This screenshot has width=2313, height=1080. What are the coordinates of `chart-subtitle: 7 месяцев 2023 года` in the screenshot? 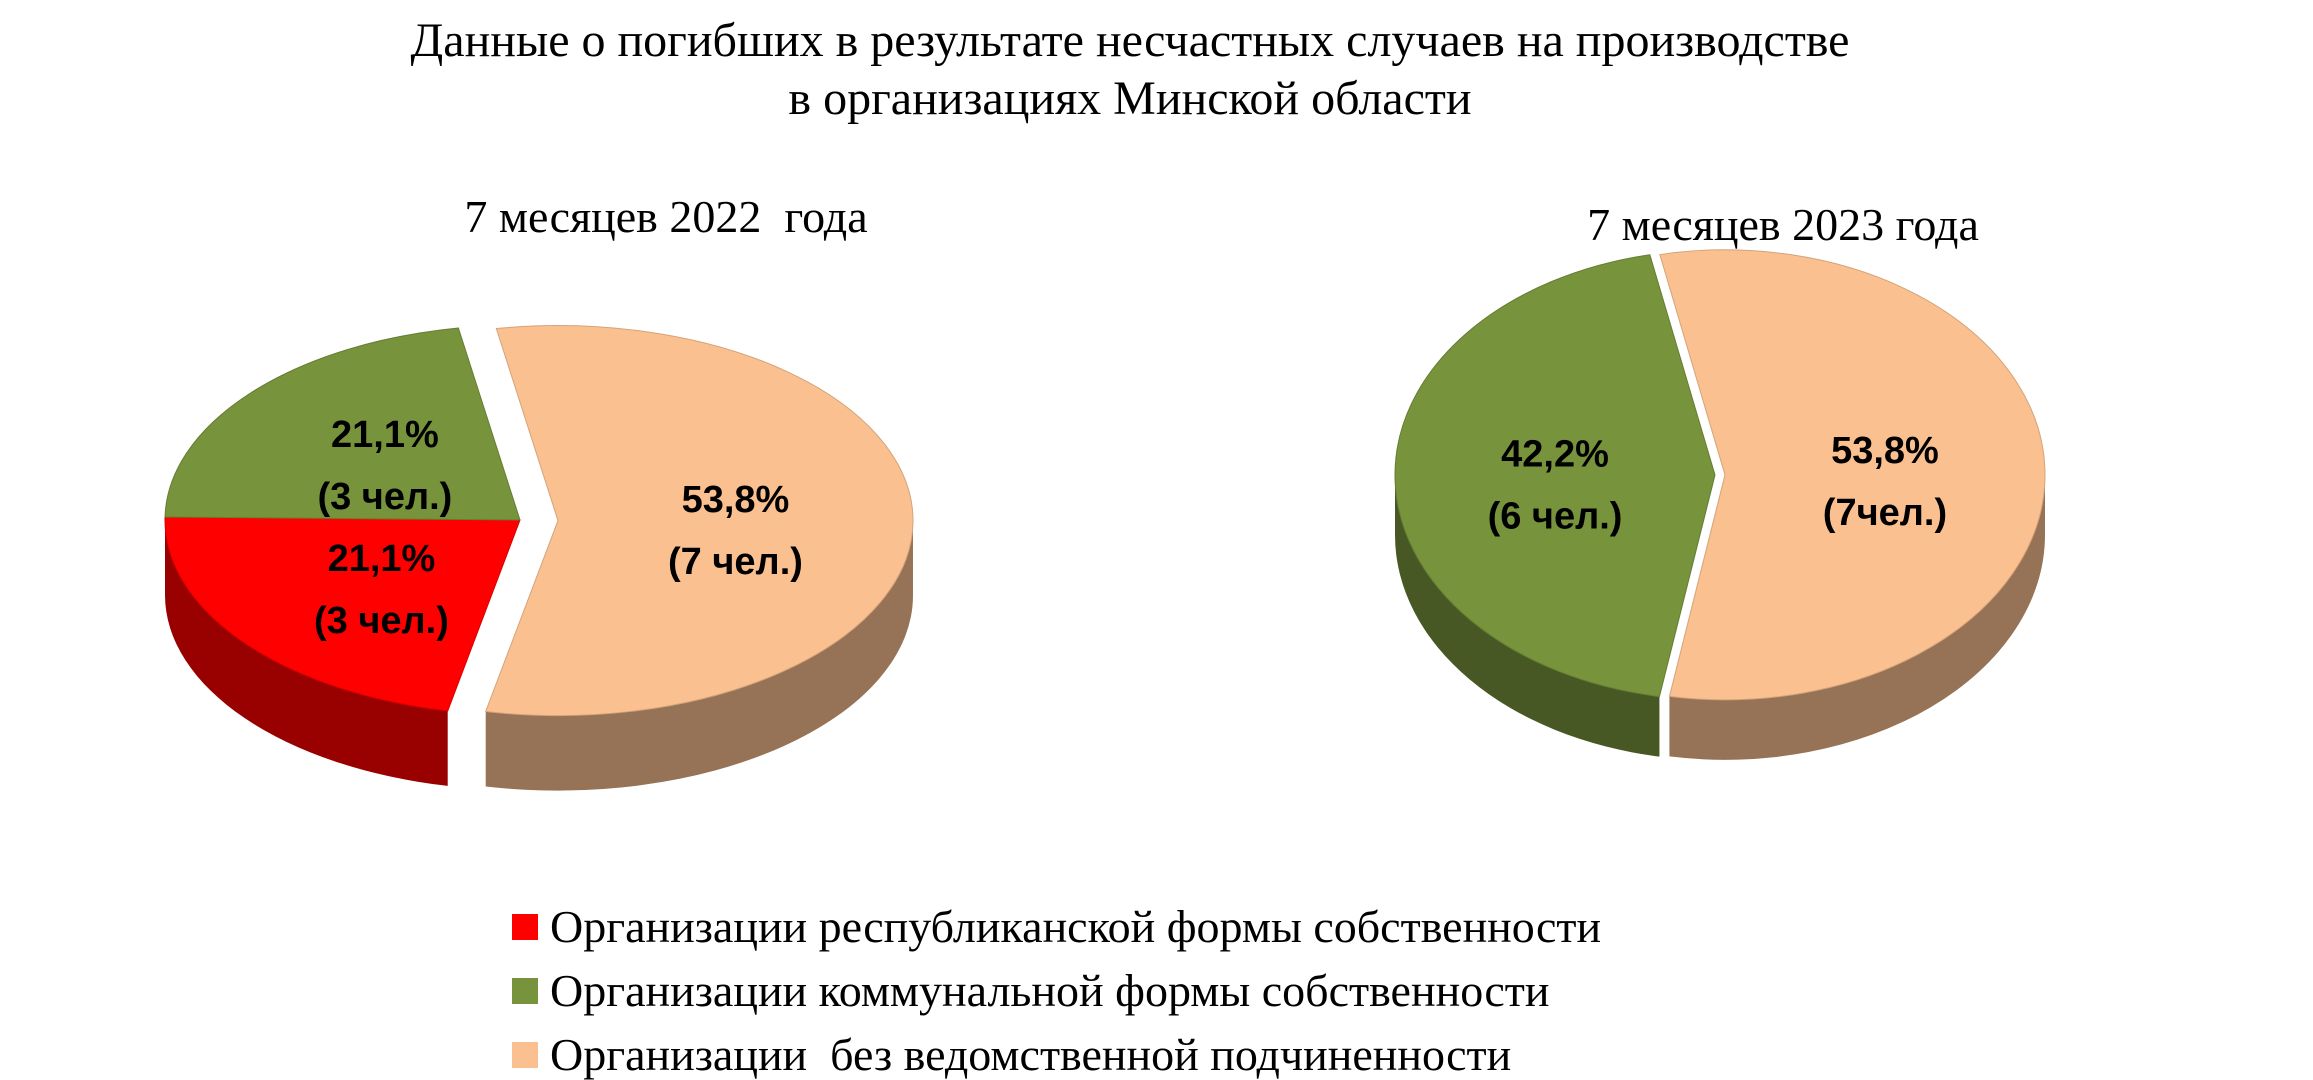 It's located at (1783, 224).